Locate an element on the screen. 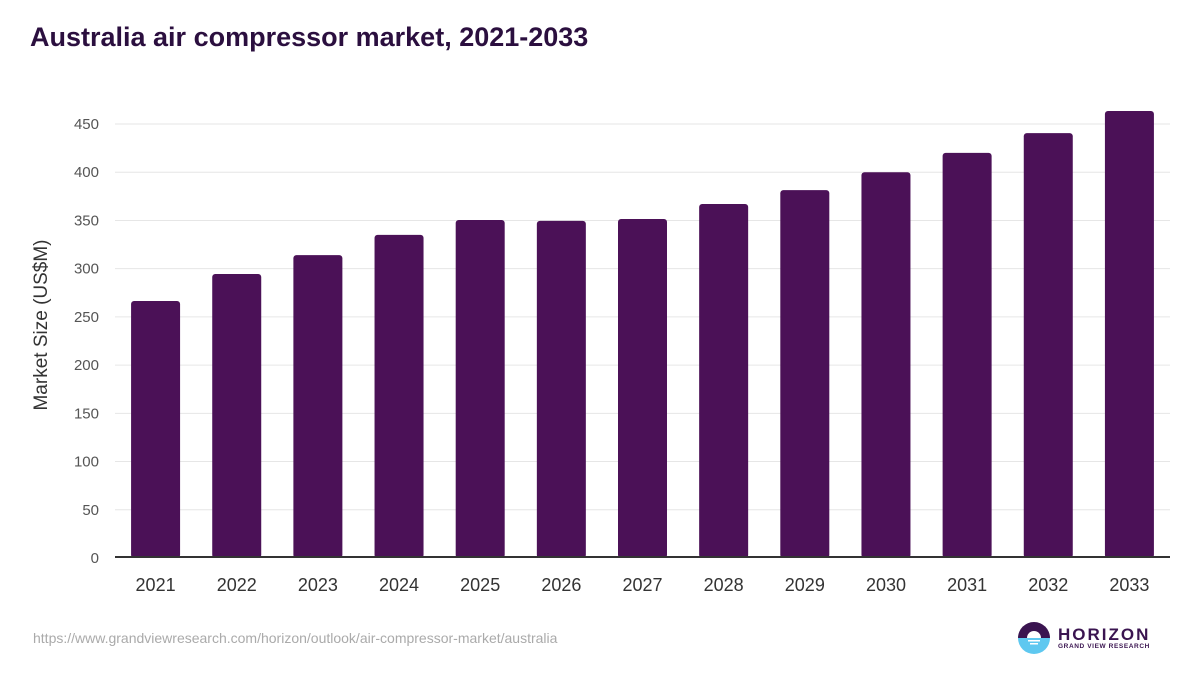  x-tick-label: 2022 is located at coordinates (237, 585).